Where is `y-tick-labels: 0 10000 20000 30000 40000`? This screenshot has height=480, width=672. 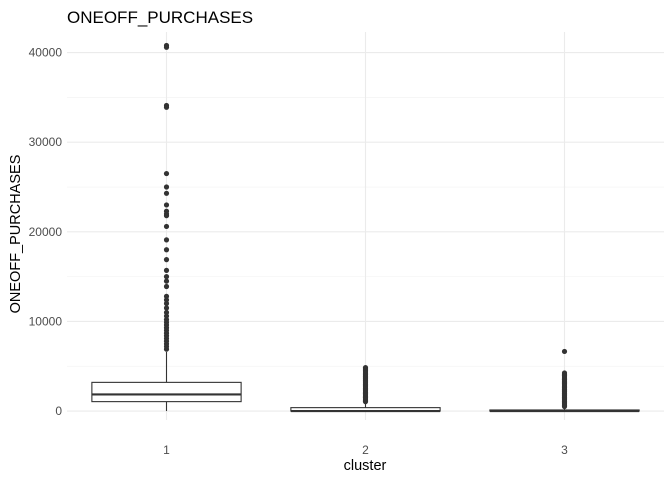 y-tick-labels: 0 10000 20000 30000 40000 is located at coordinates (46, 232).